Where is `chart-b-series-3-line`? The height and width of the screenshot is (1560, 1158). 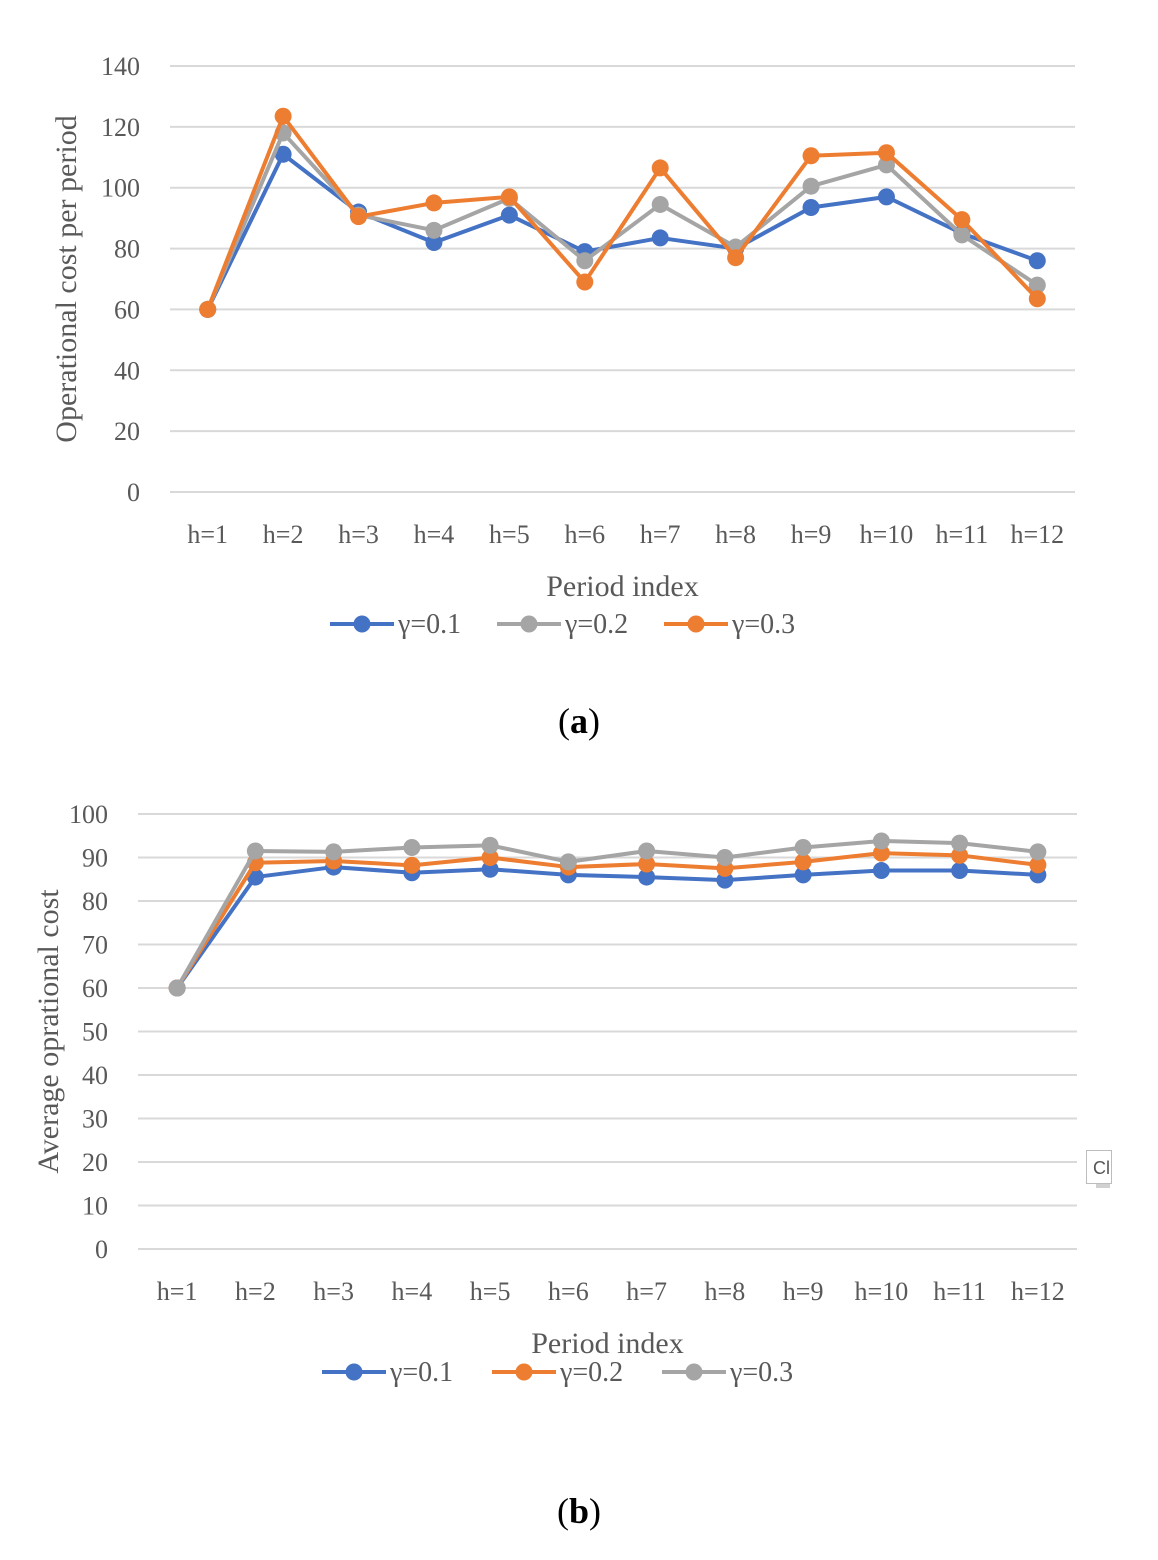 chart-b-series-3-line is located at coordinates (607, 913).